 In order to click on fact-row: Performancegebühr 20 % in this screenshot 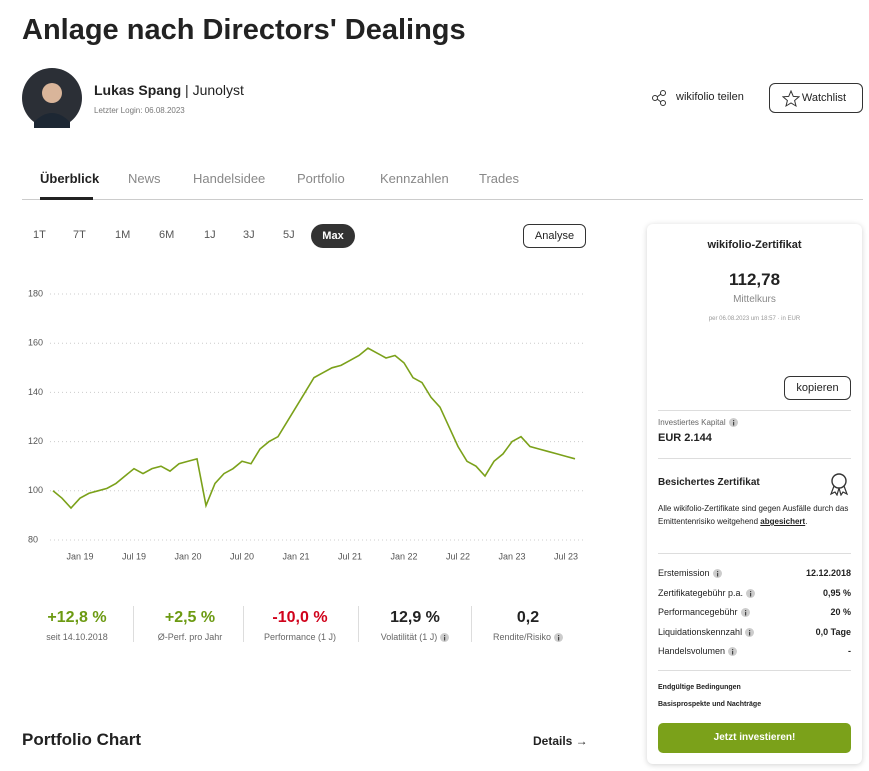, I will do `click(754, 612)`.